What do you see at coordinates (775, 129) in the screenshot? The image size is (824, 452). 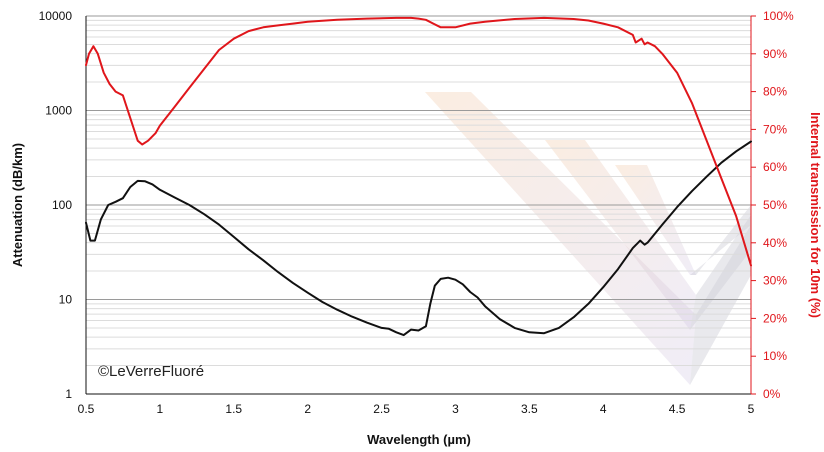 I see `y2-tick-label: 70%` at bounding box center [775, 129].